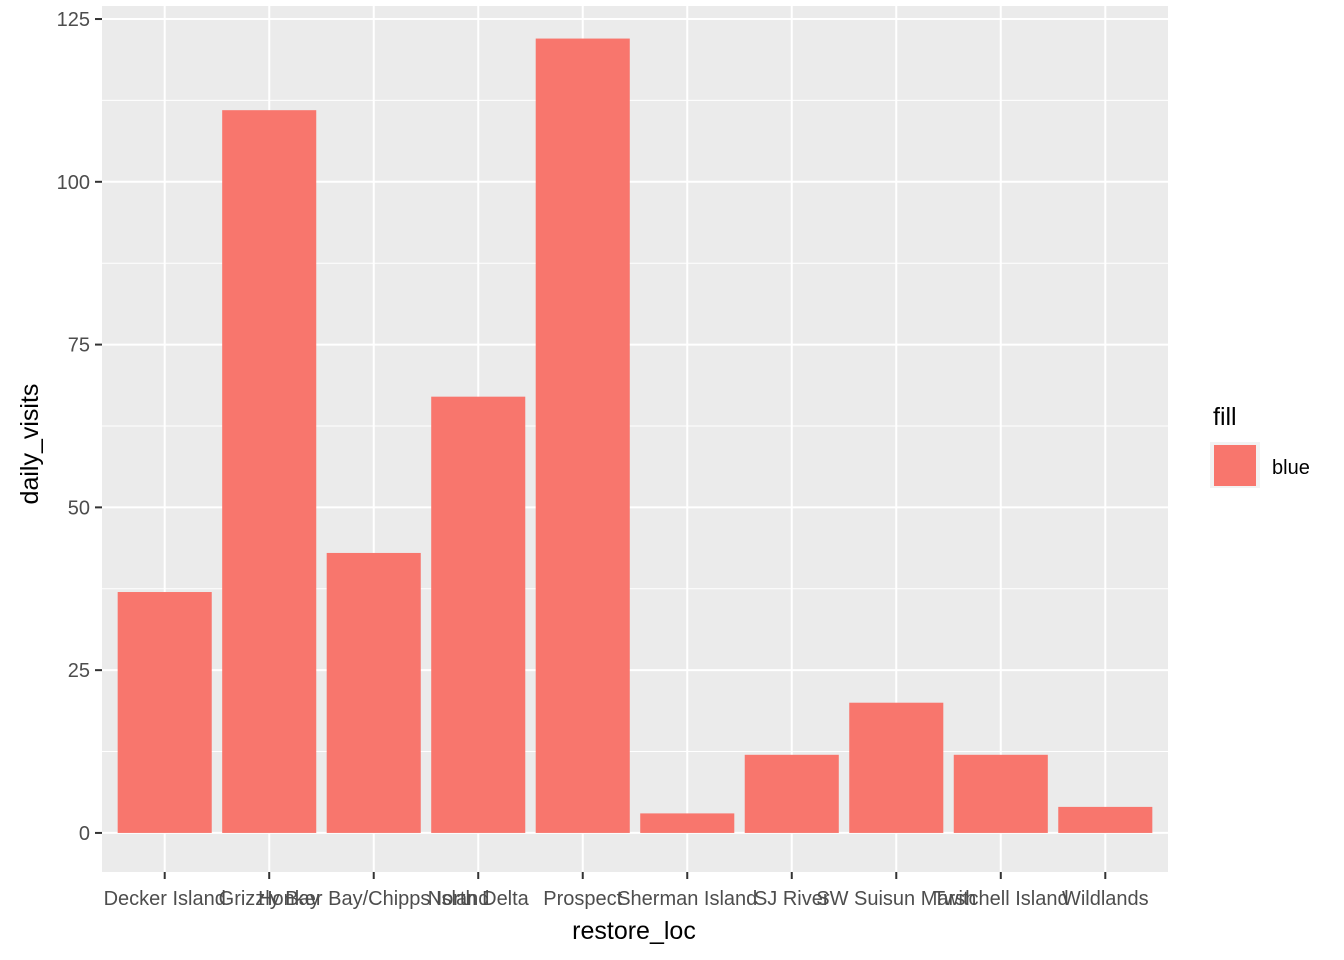  I want to click on x-tick-label: SW Suisun Marsh, so click(896, 899).